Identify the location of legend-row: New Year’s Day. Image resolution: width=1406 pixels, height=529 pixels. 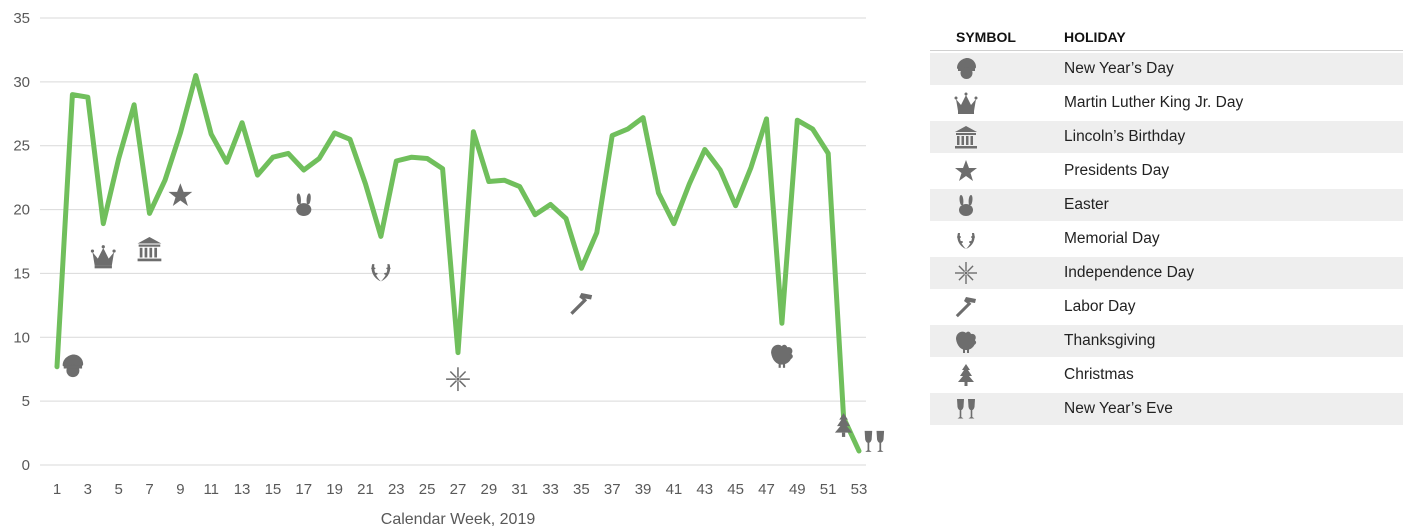
(1166, 69).